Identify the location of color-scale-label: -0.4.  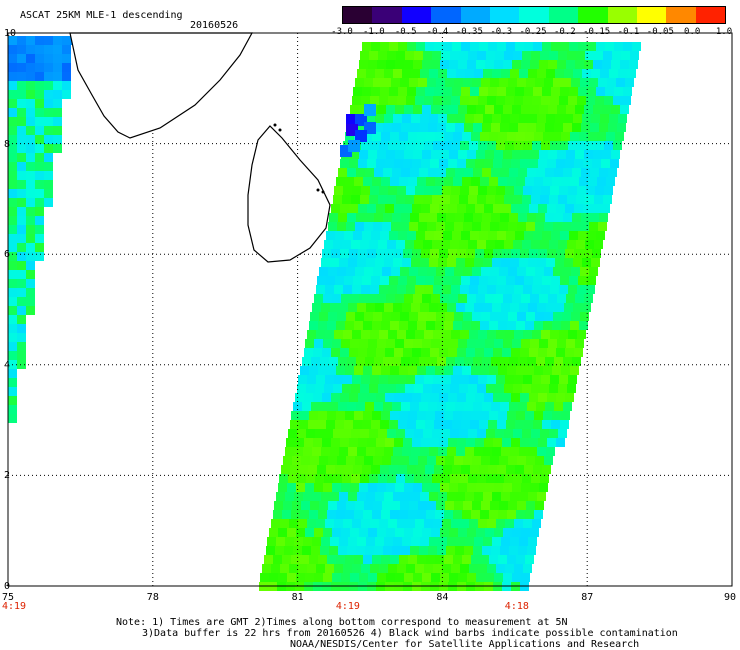
(437, 32).